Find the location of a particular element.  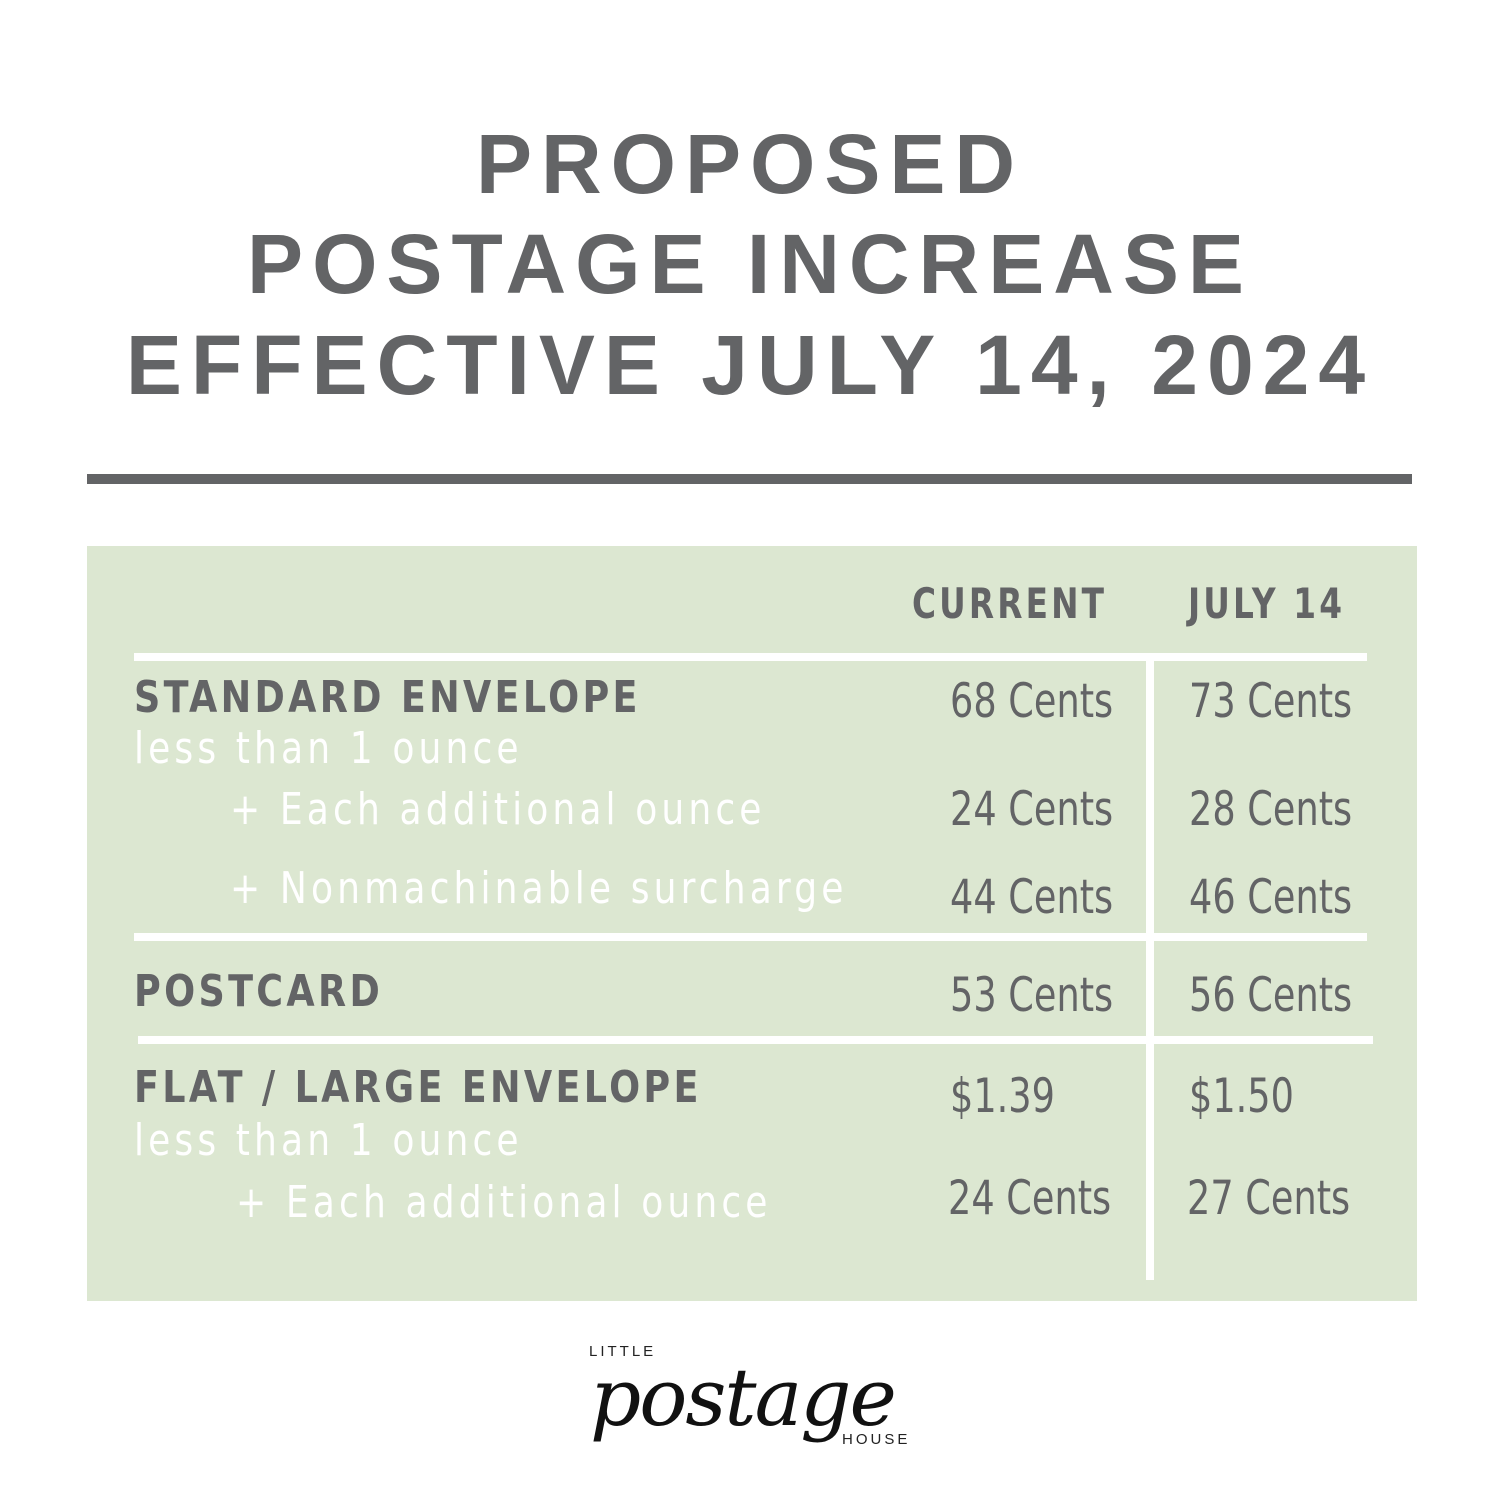

new-rate: $1.50 is located at coordinates (1241, 1096).